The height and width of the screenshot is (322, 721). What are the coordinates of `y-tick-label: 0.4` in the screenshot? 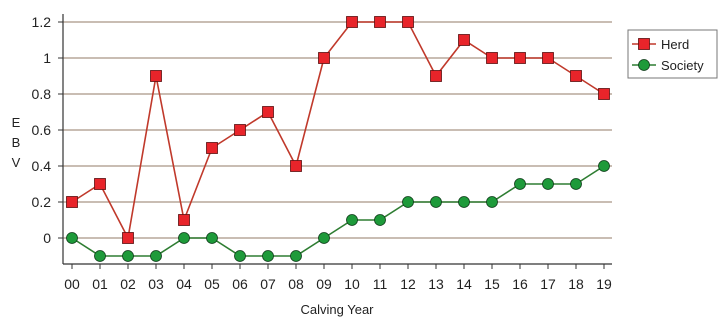 It's located at (42, 166).